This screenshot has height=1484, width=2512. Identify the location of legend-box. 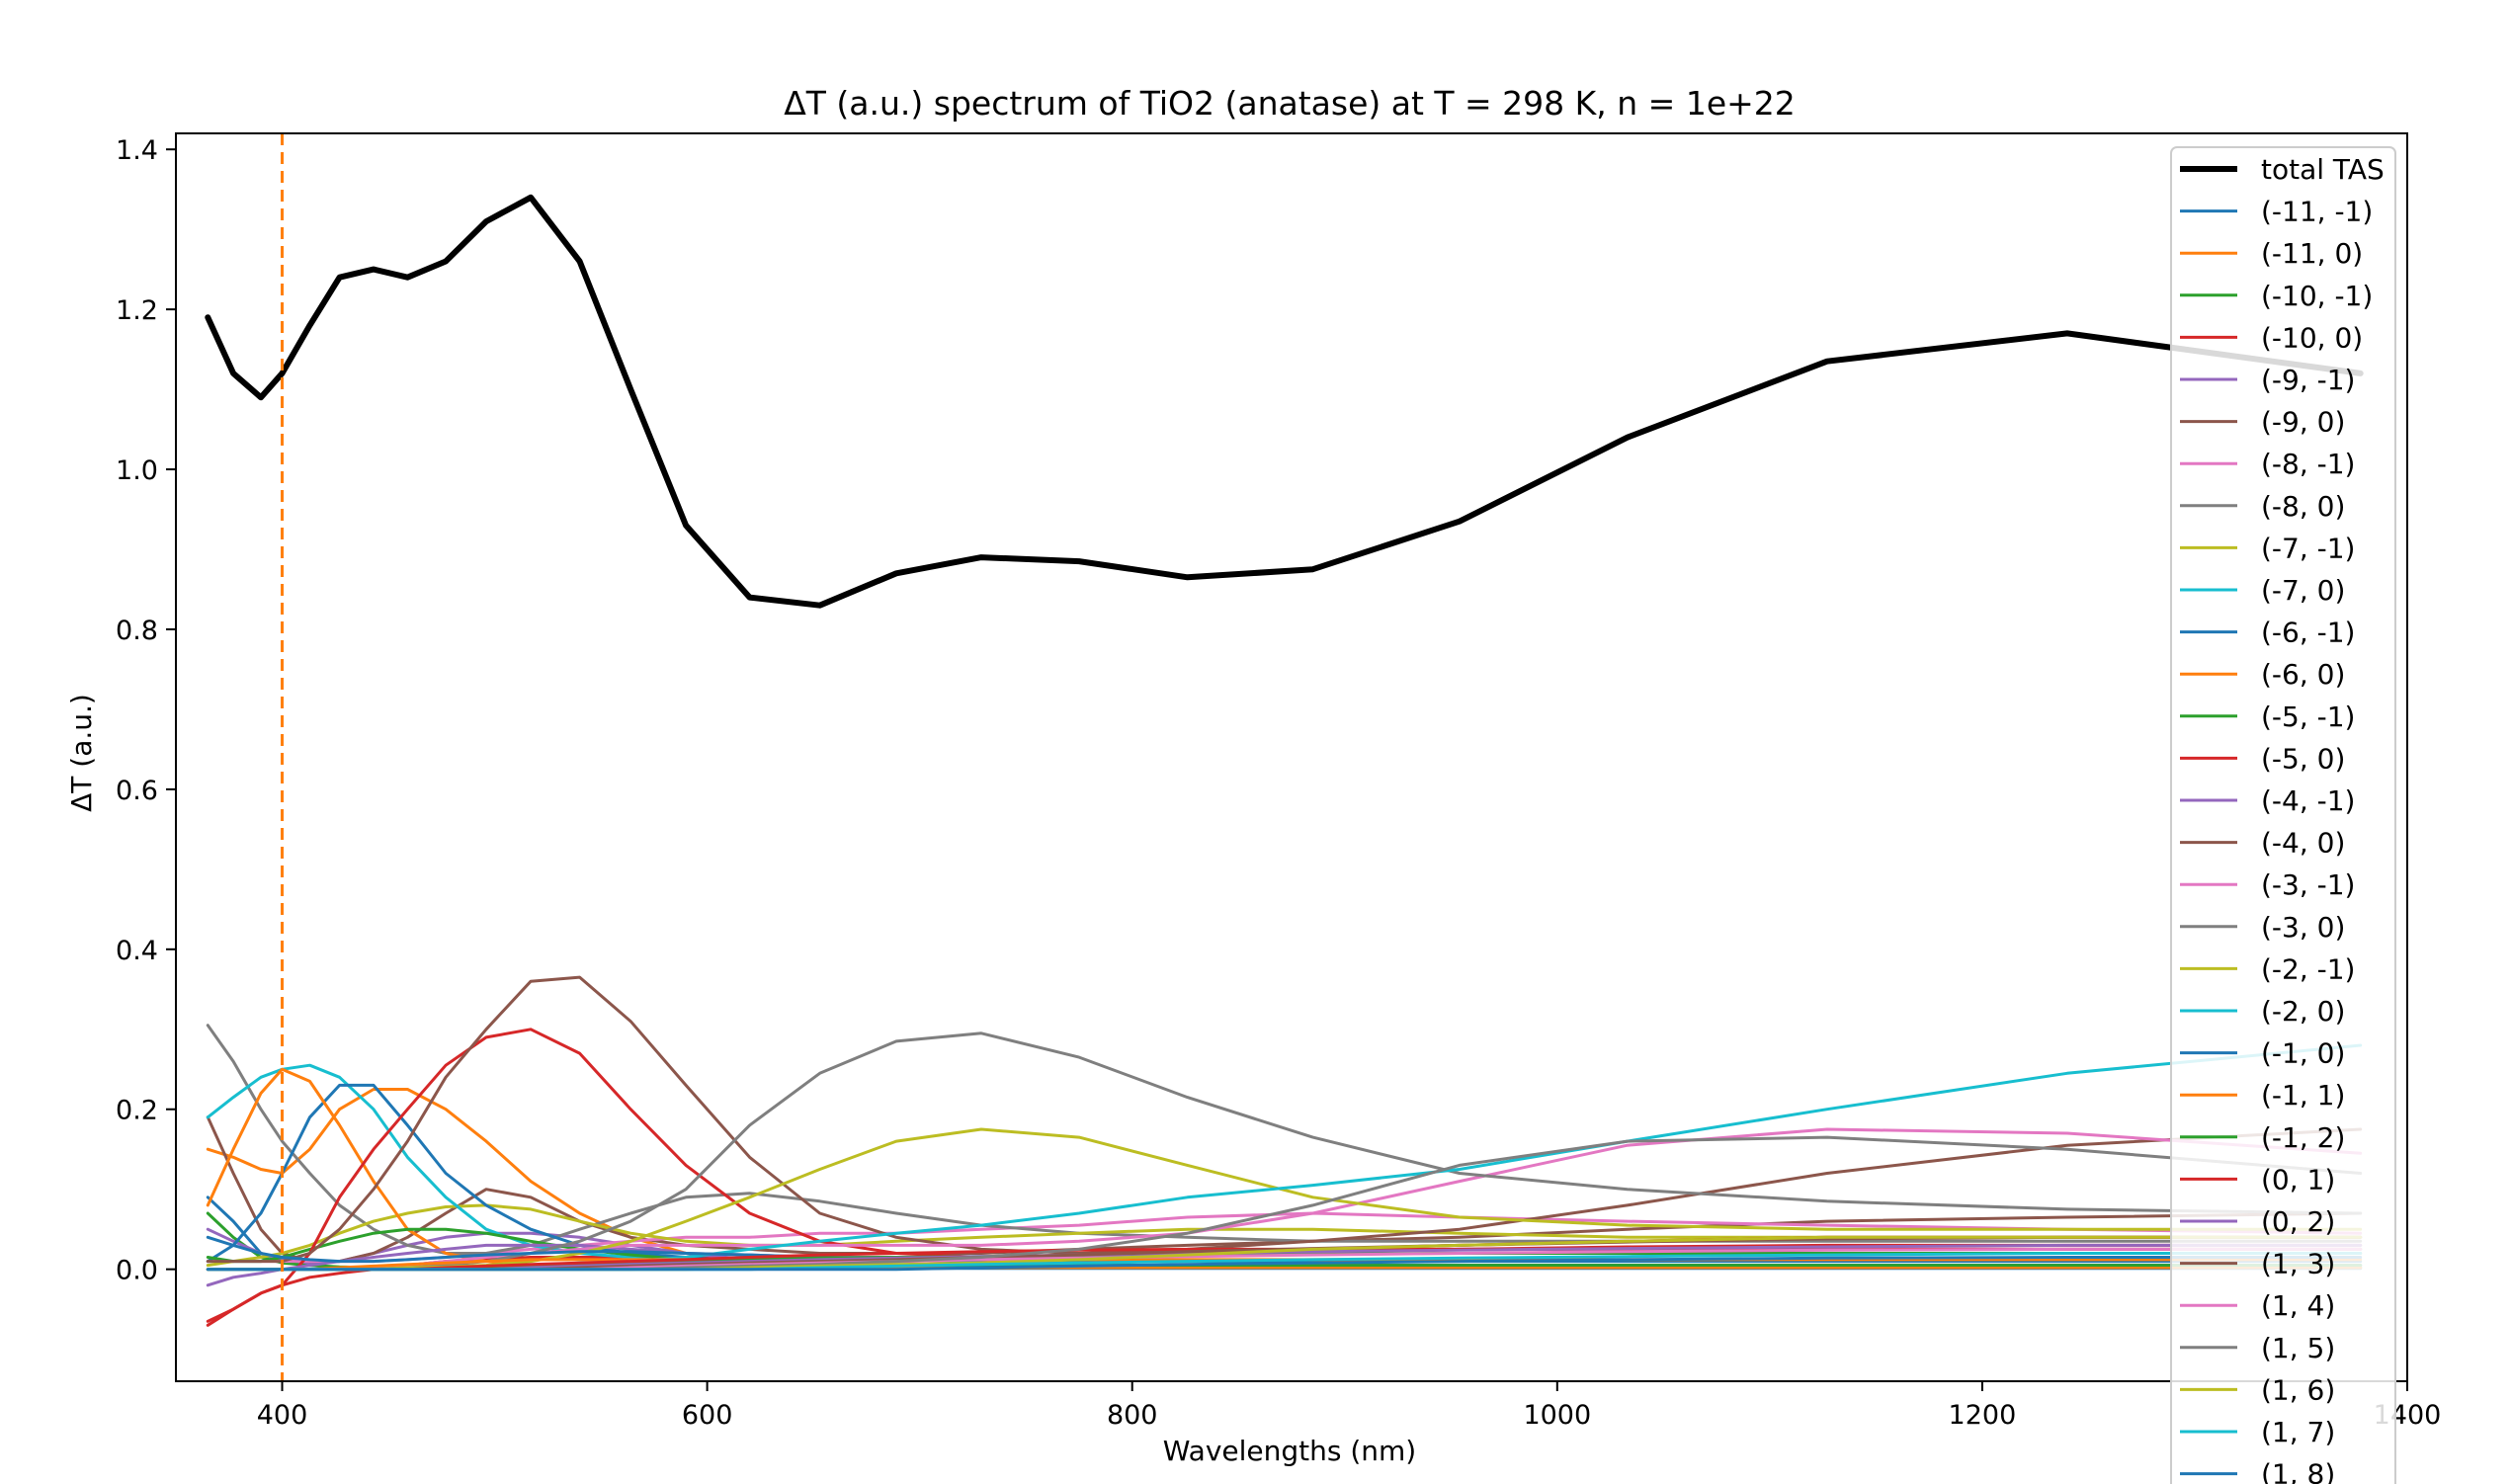
(2283, 815).